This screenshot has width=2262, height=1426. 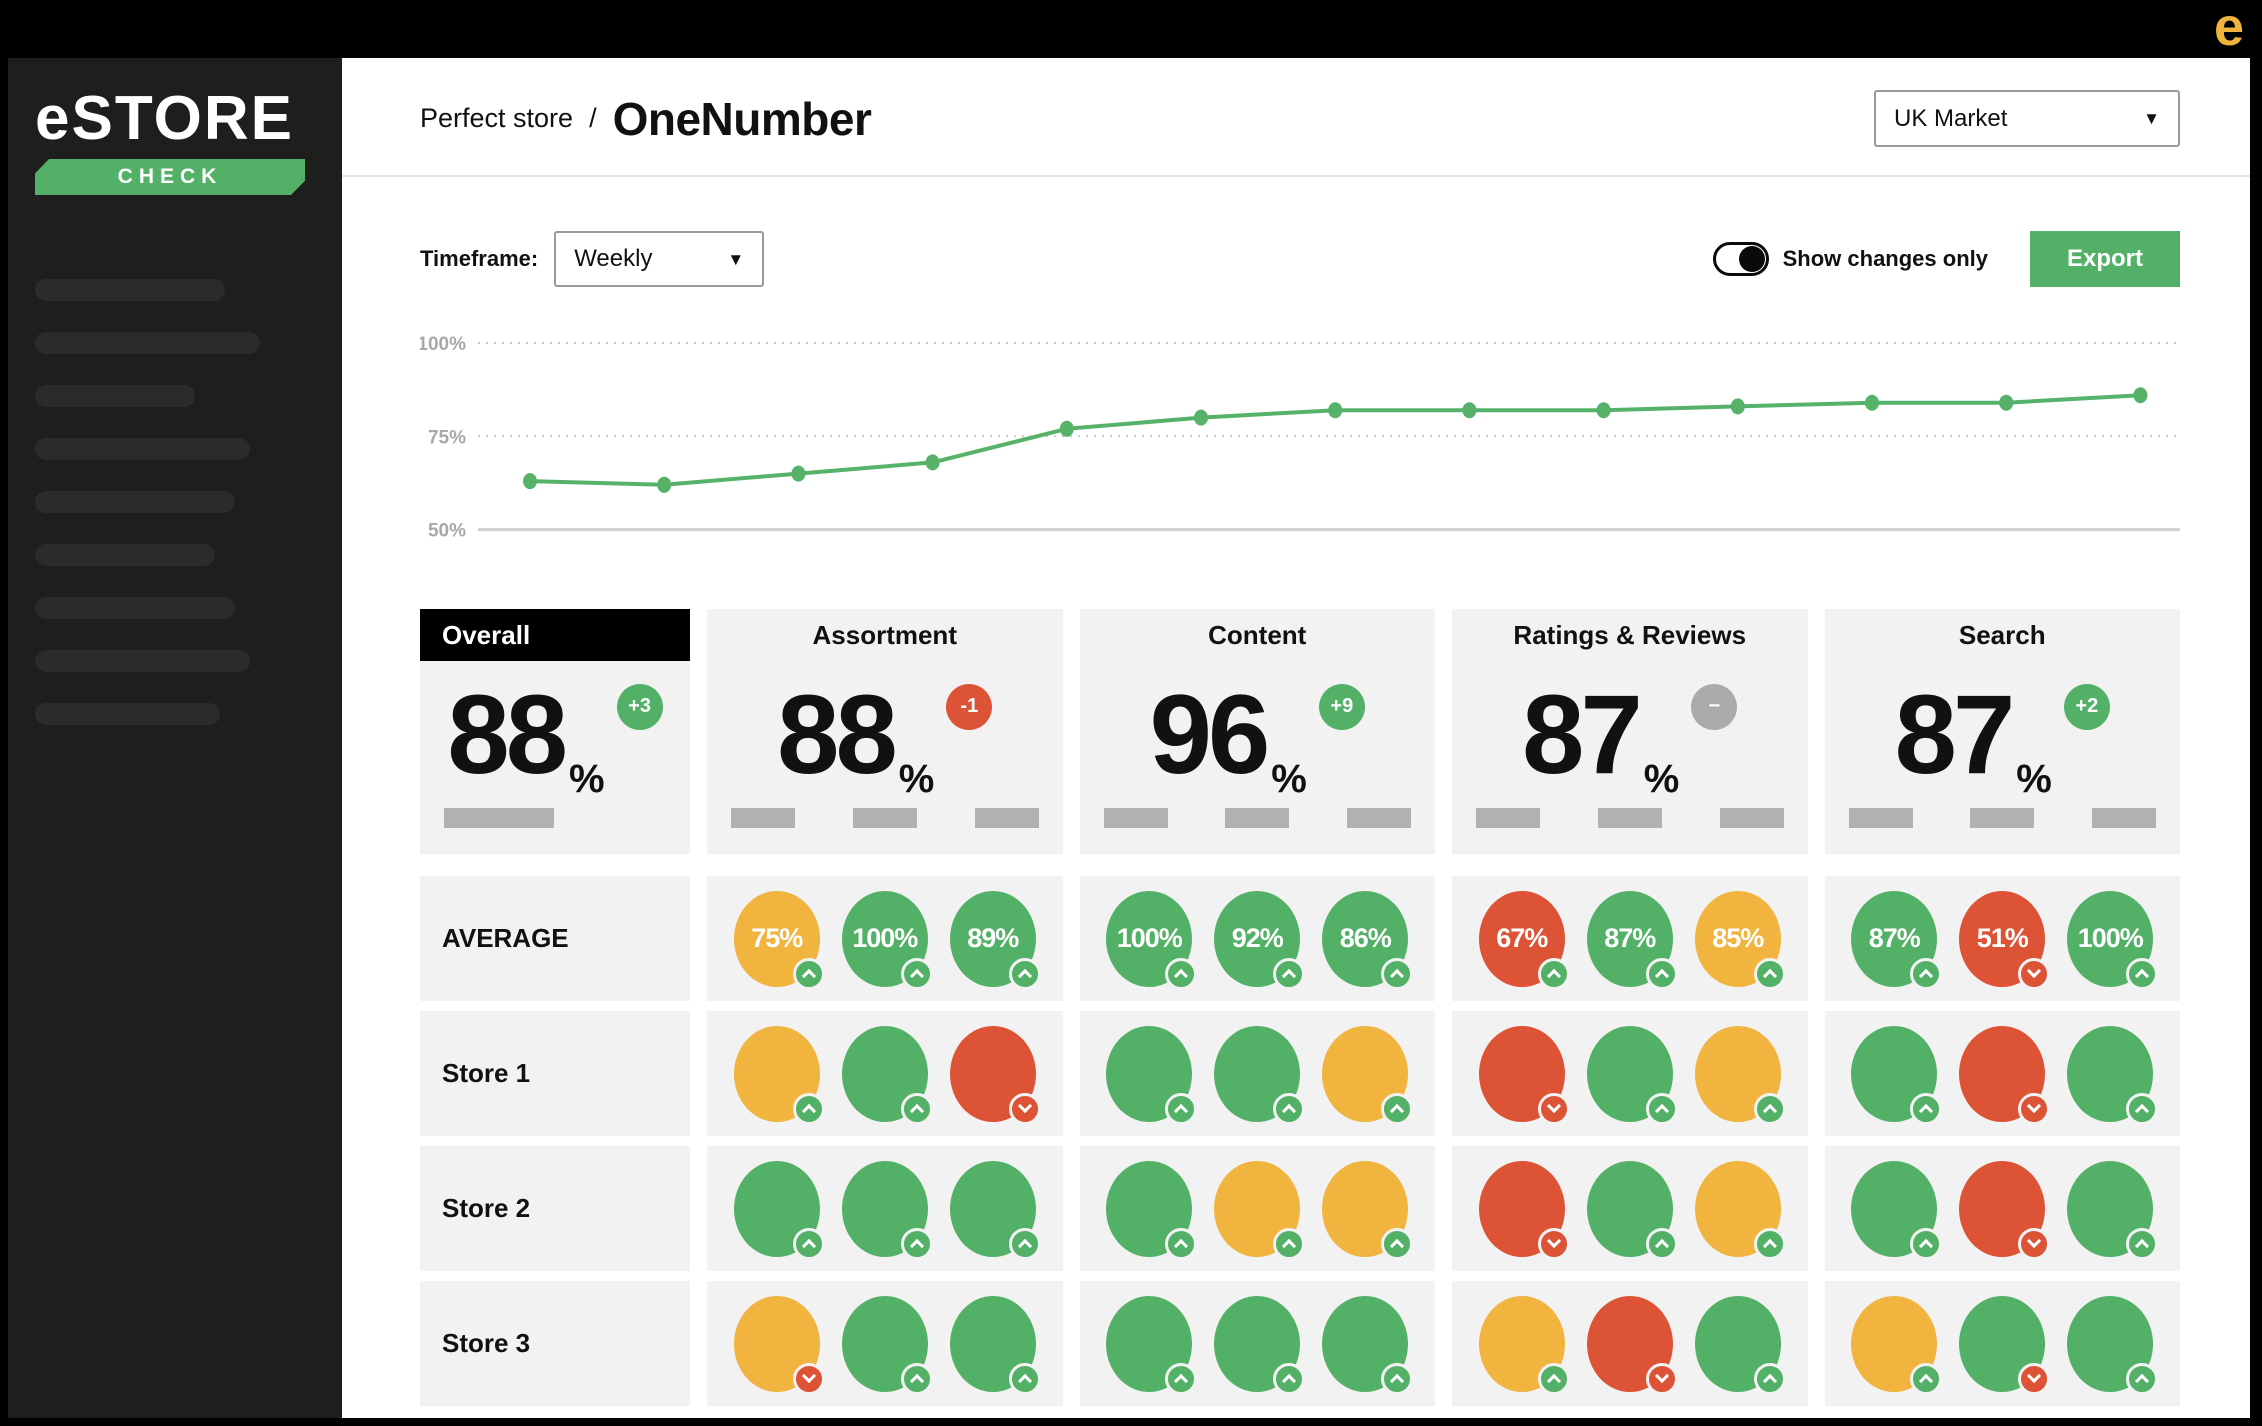 I want to click on scorecard-title-search: Search, so click(x=2003, y=635).